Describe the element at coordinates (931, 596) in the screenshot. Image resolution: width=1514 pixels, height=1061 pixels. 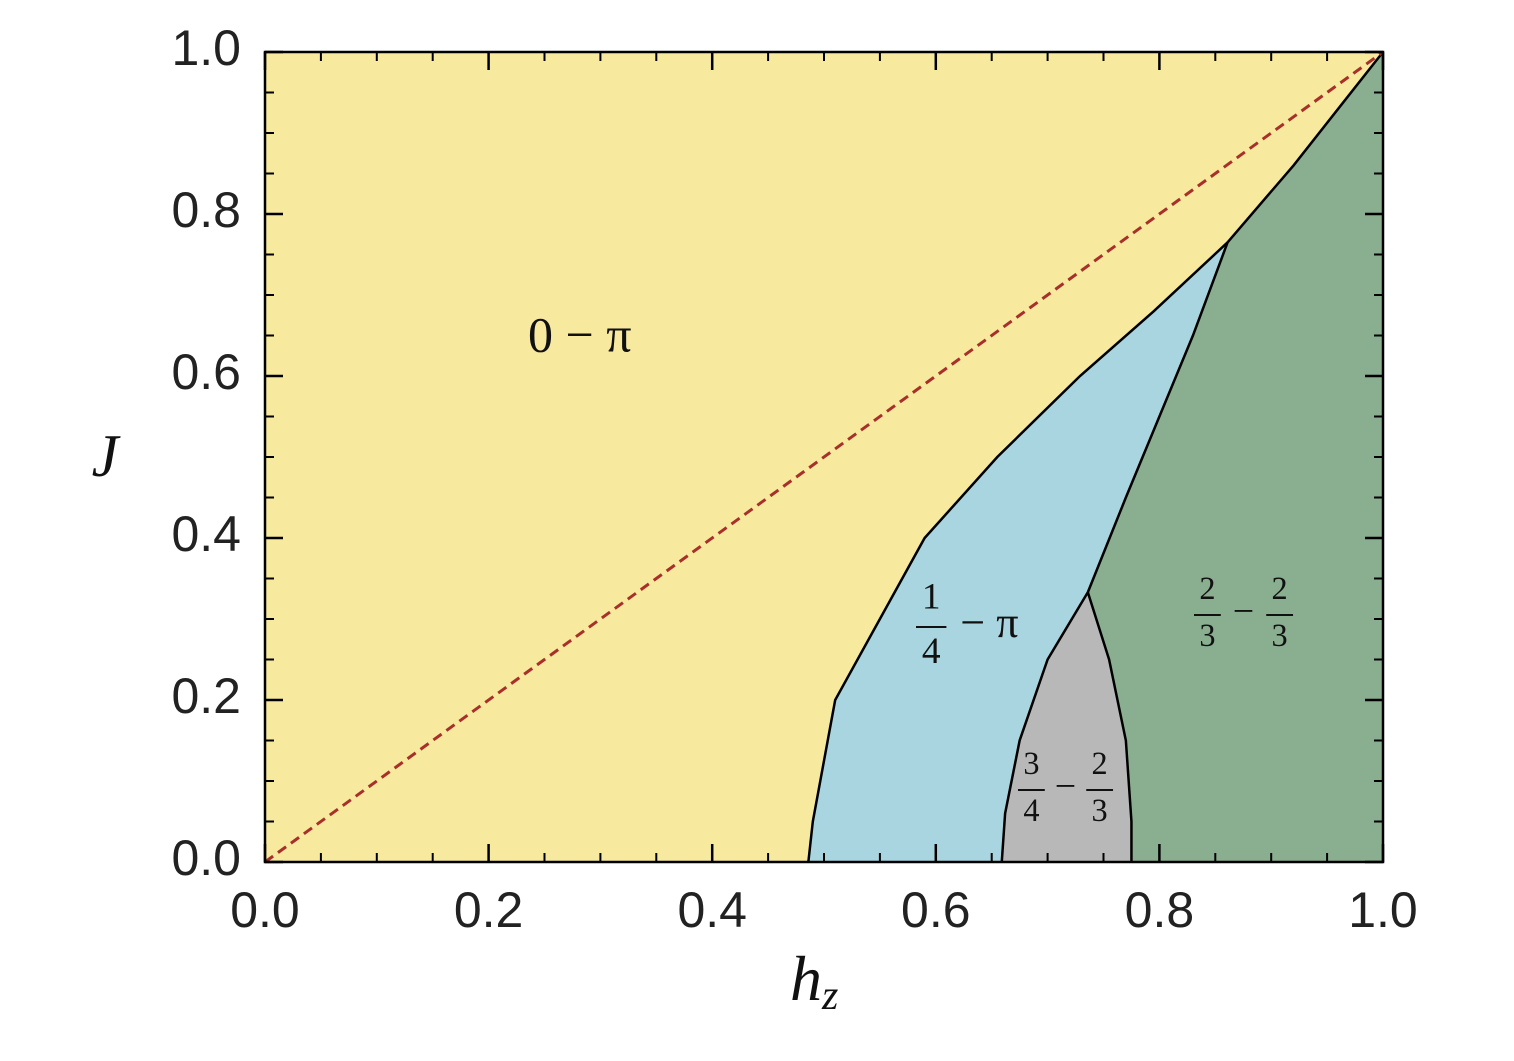
I see `fraction-numerator: 1` at that location.